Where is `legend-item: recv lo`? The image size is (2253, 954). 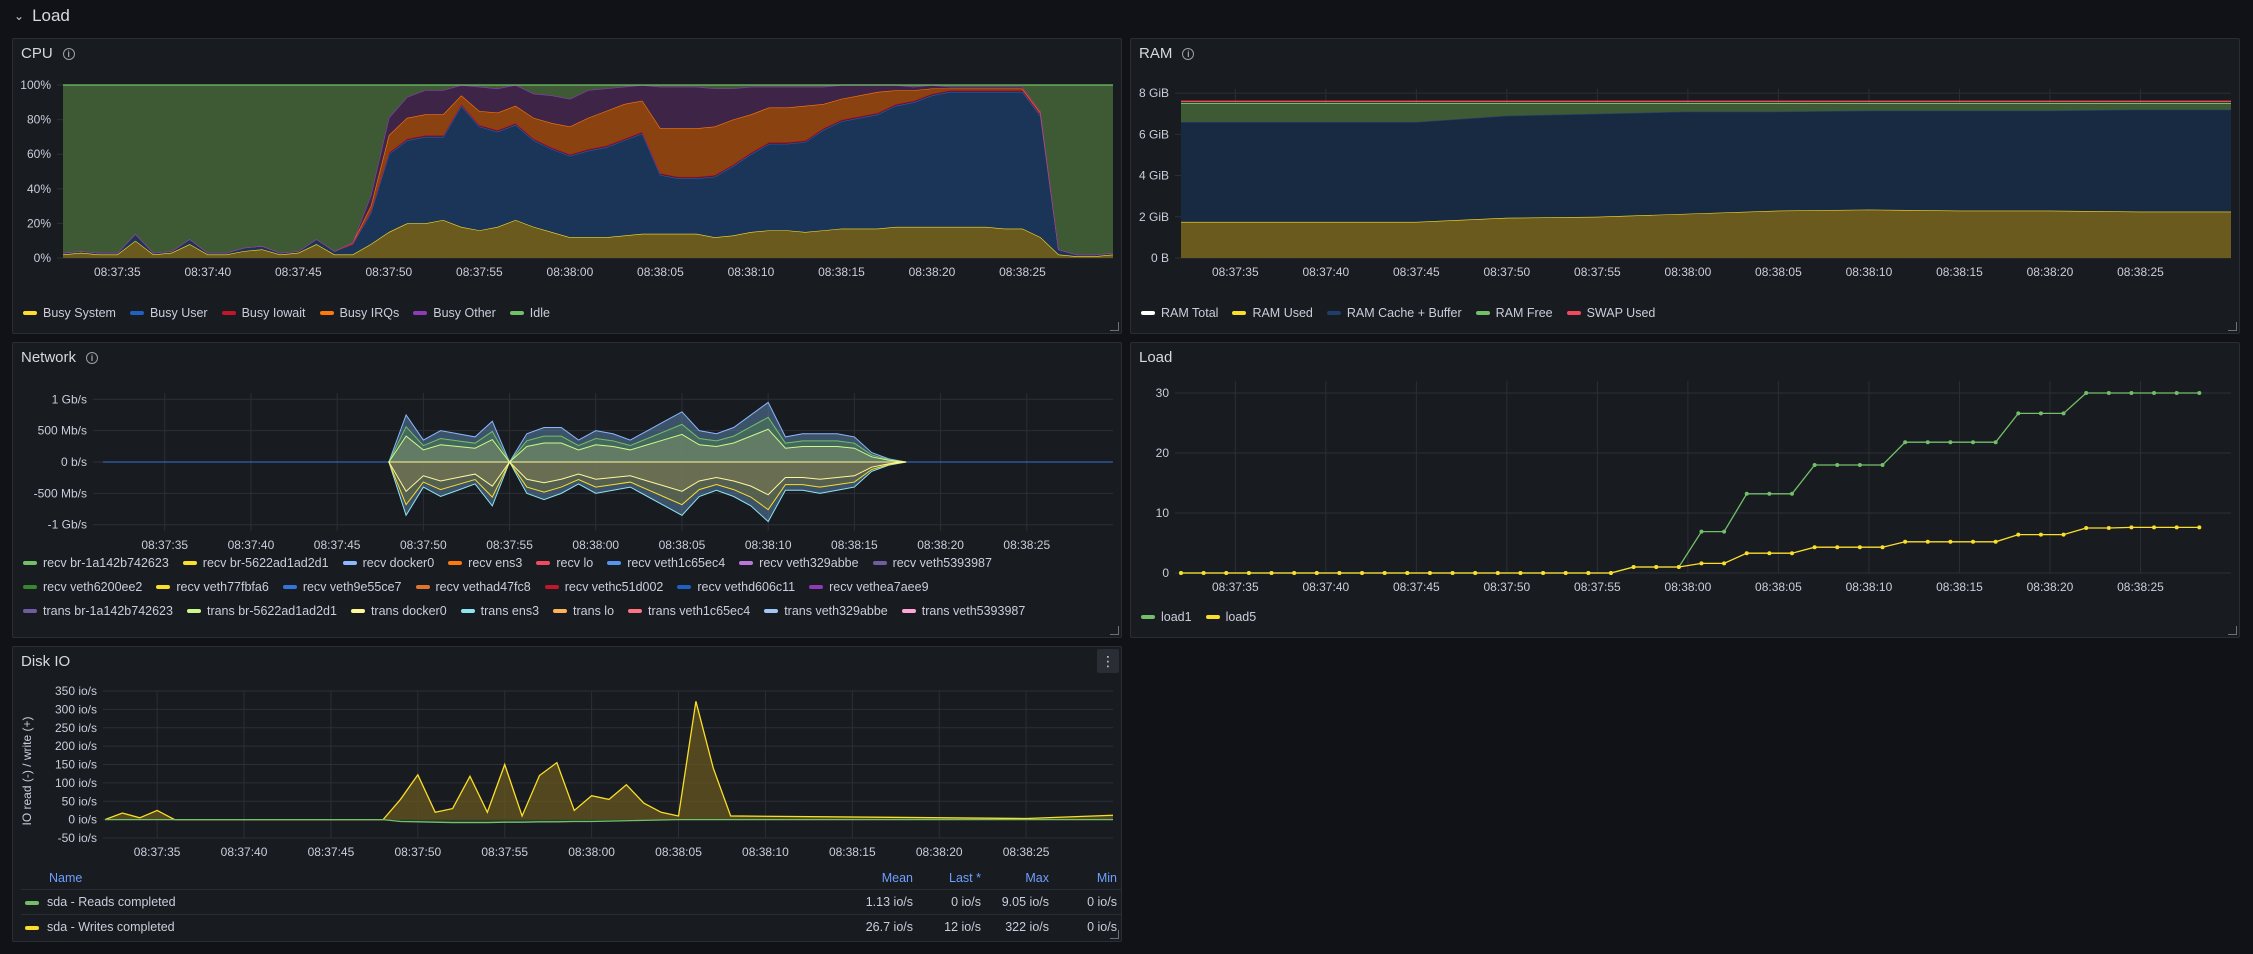 legend-item: recv lo is located at coordinates (564, 563).